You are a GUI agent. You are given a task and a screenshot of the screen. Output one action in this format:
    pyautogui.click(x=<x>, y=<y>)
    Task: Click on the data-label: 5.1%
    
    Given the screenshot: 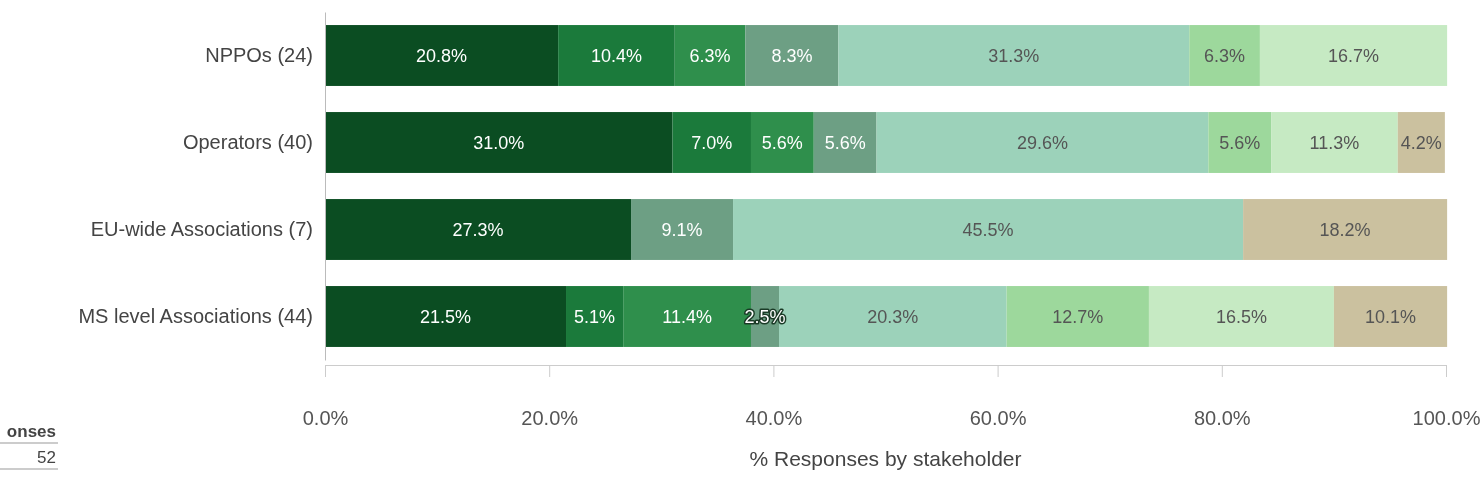 What is the action you would take?
    pyautogui.click(x=595, y=316)
    